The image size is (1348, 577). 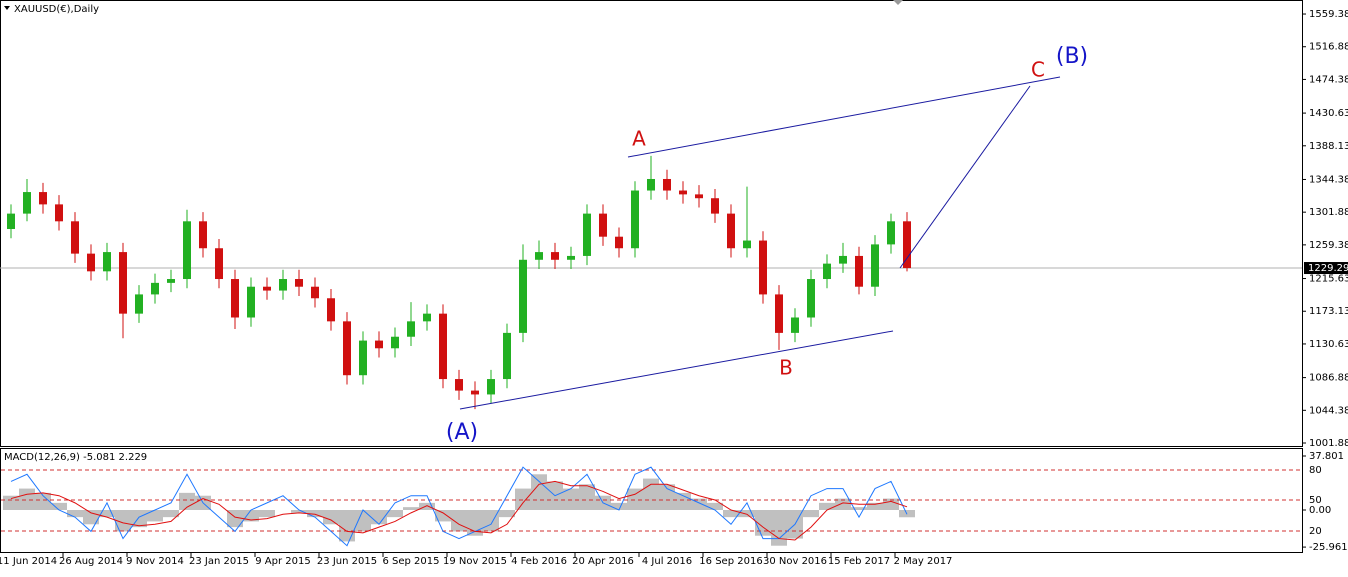 What do you see at coordinates (1328, 443) in the screenshot?
I see `y-tick-label: 1001.88` at bounding box center [1328, 443].